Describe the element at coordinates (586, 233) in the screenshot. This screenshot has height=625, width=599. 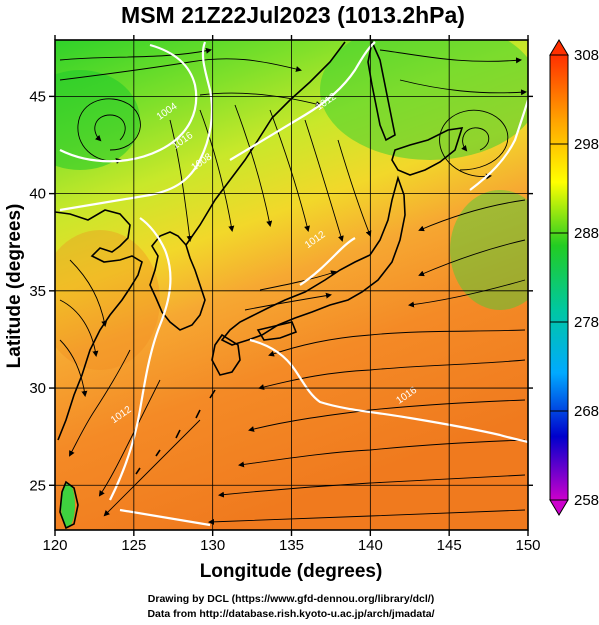
I see `colorbar-tick-label: 288` at that location.